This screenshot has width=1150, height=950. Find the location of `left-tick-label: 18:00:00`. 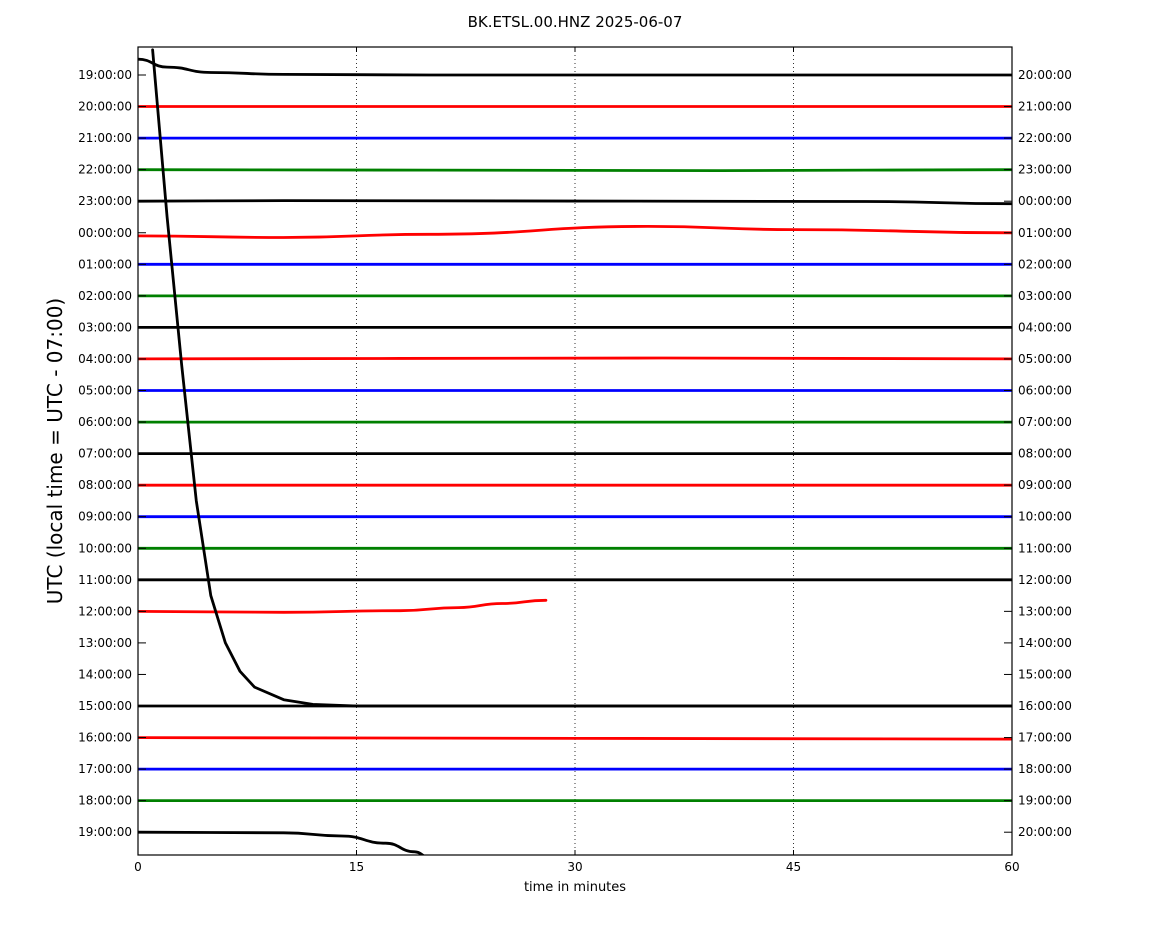

left-tick-label: 18:00:00 is located at coordinates (105, 801).